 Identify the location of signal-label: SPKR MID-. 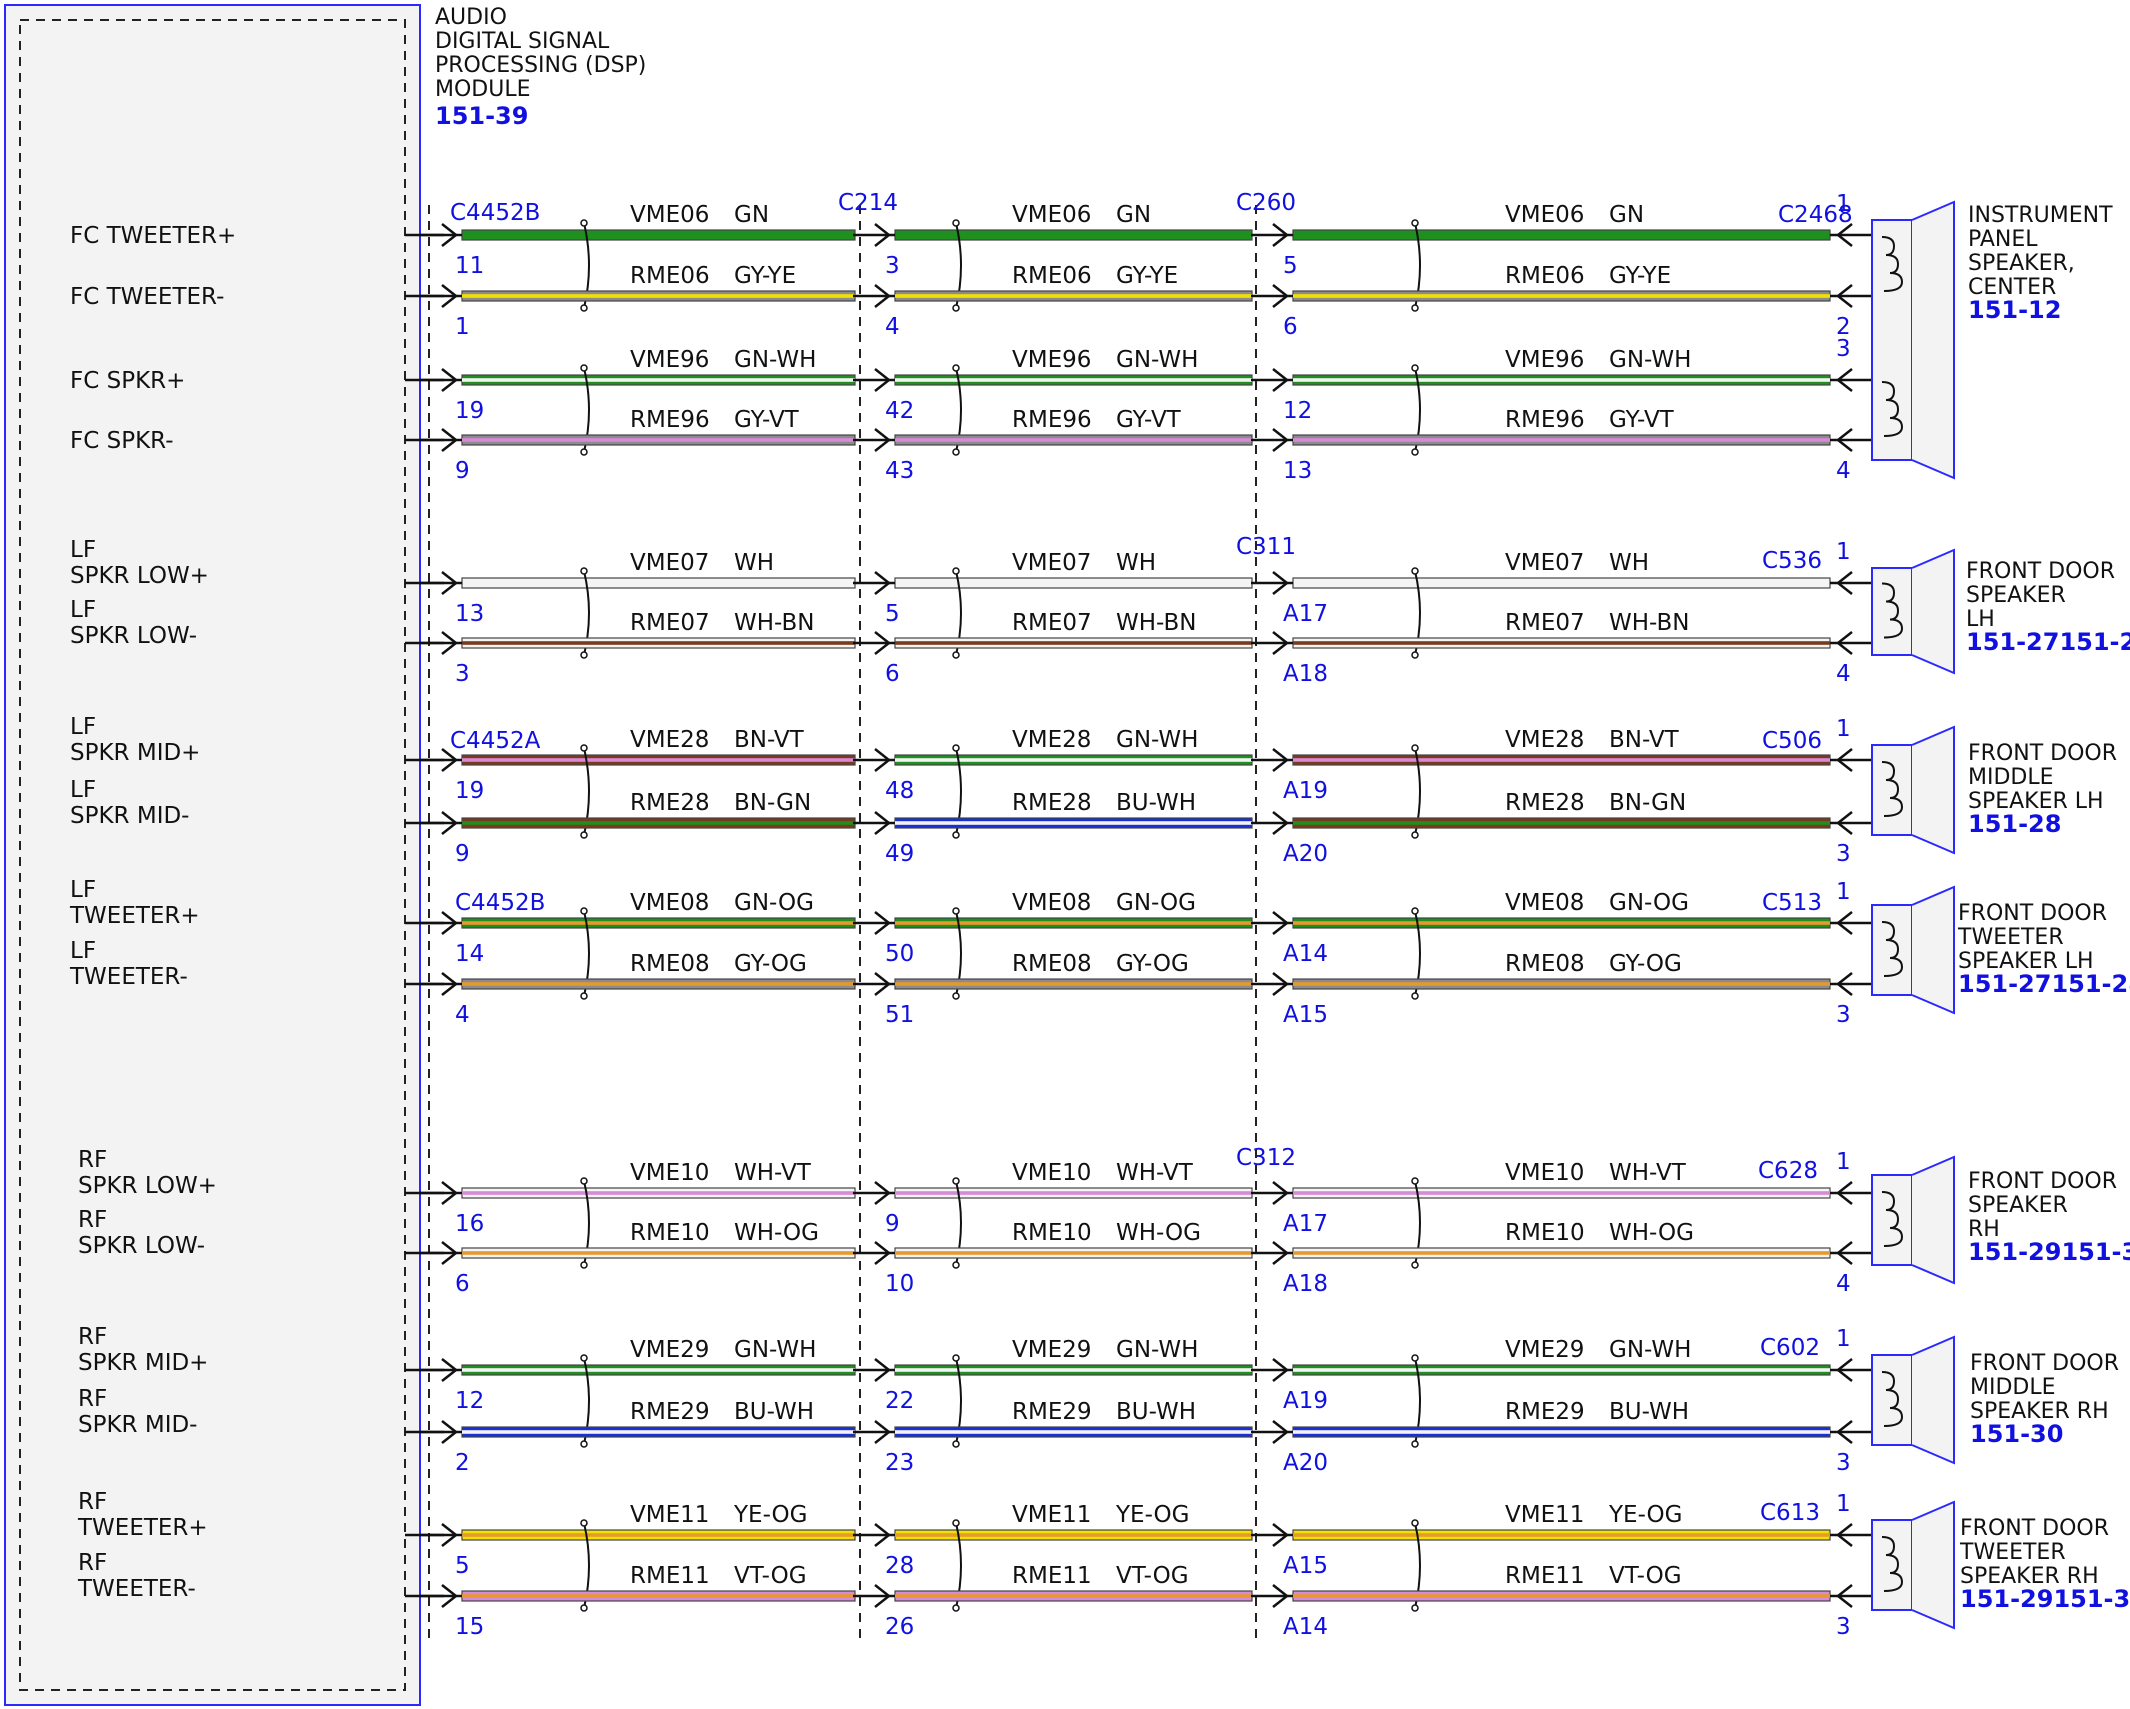
(137, 1425).